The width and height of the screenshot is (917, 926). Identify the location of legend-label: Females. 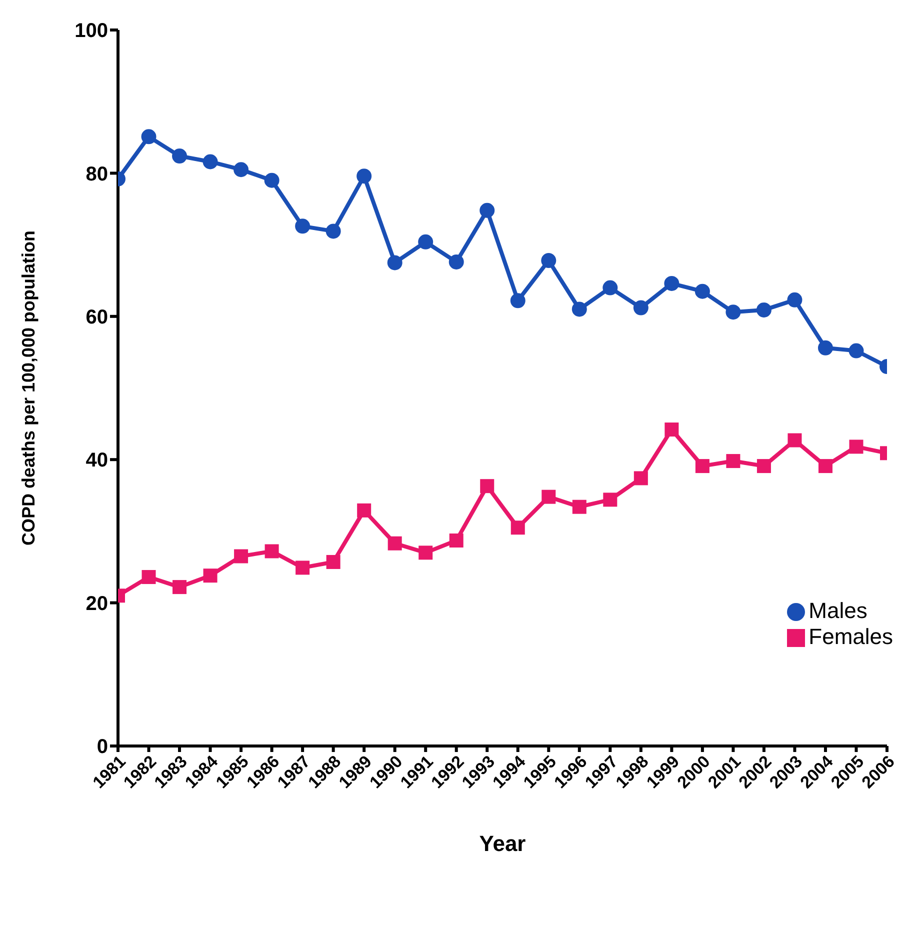
(850, 636).